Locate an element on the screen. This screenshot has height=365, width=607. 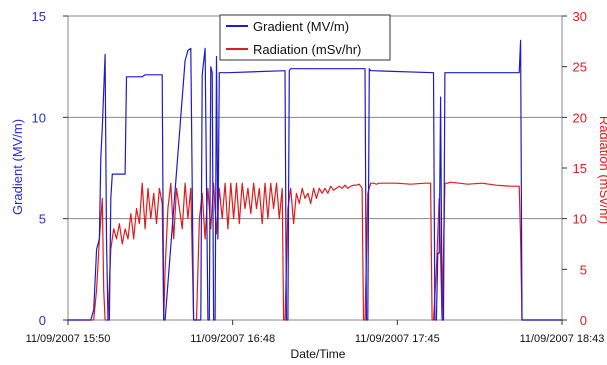
legend-box is located at coordinates (305, 37).